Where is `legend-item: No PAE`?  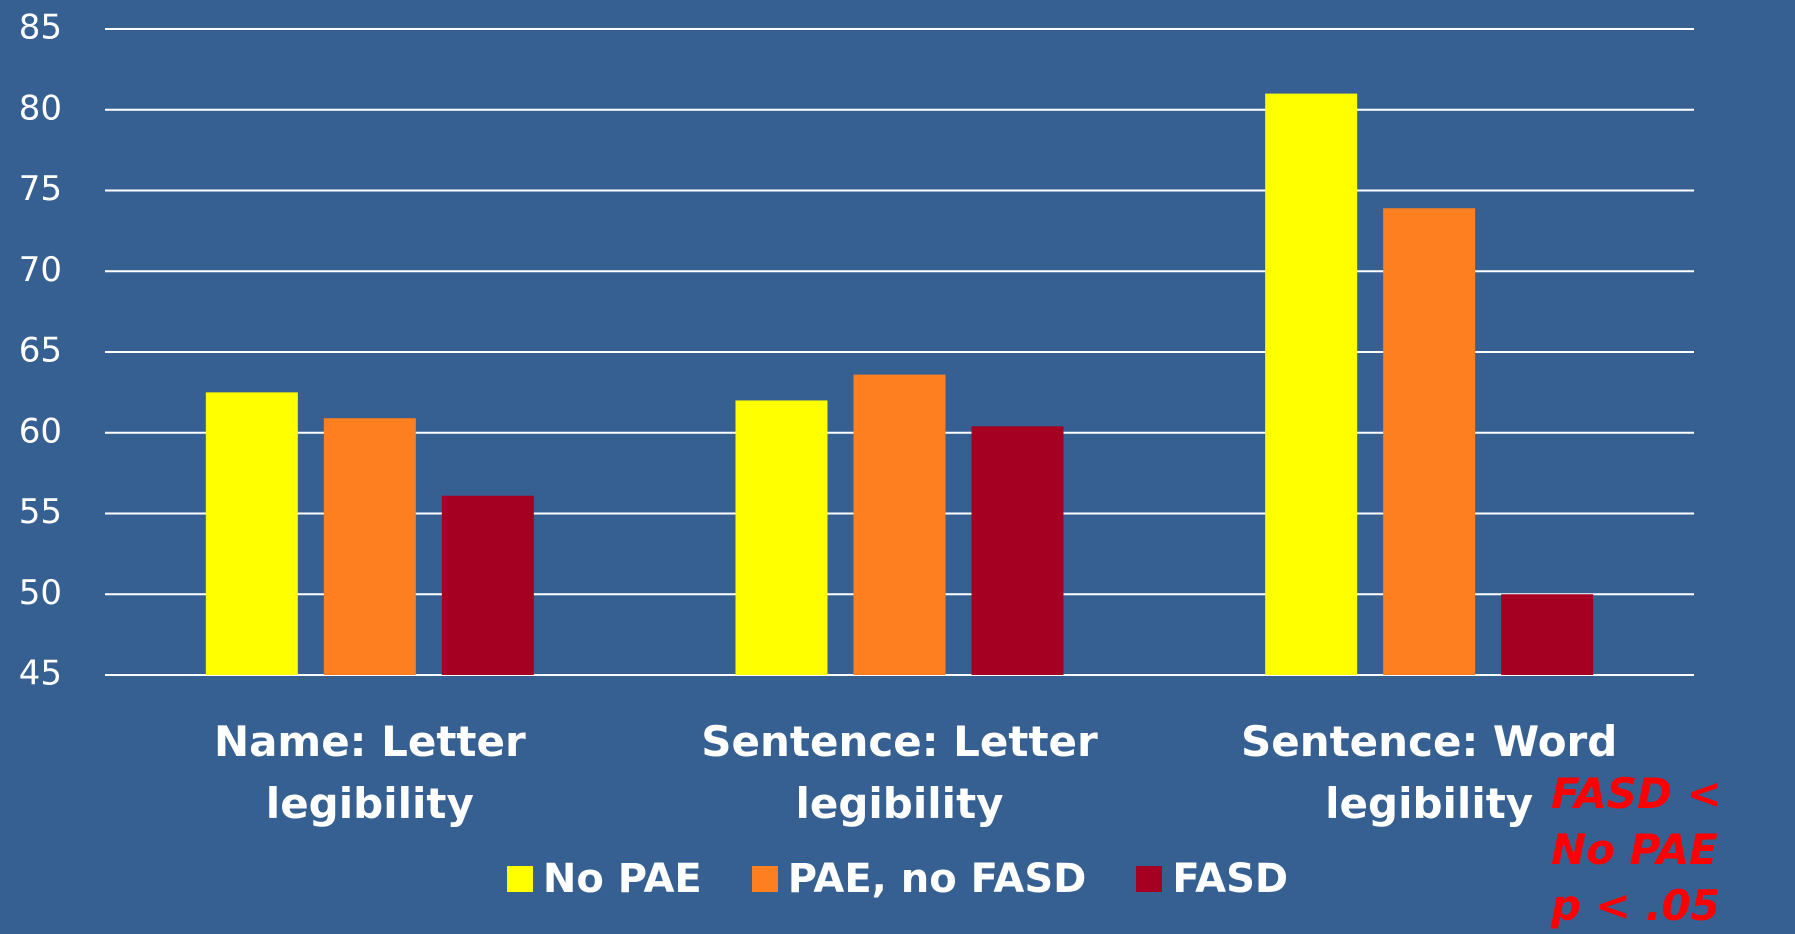 legend-item: No PAE is located at coordinates (604, 879).